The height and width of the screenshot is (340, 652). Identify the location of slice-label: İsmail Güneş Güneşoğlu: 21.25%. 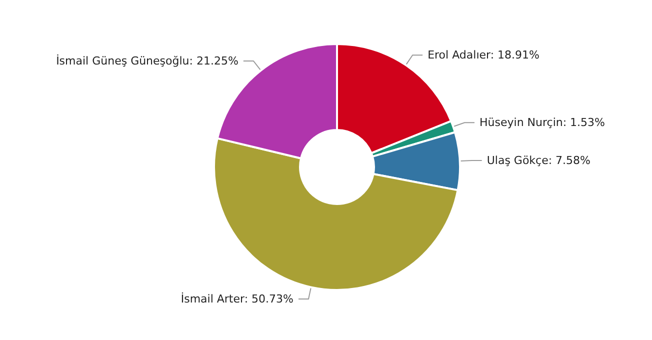
(147, 60).